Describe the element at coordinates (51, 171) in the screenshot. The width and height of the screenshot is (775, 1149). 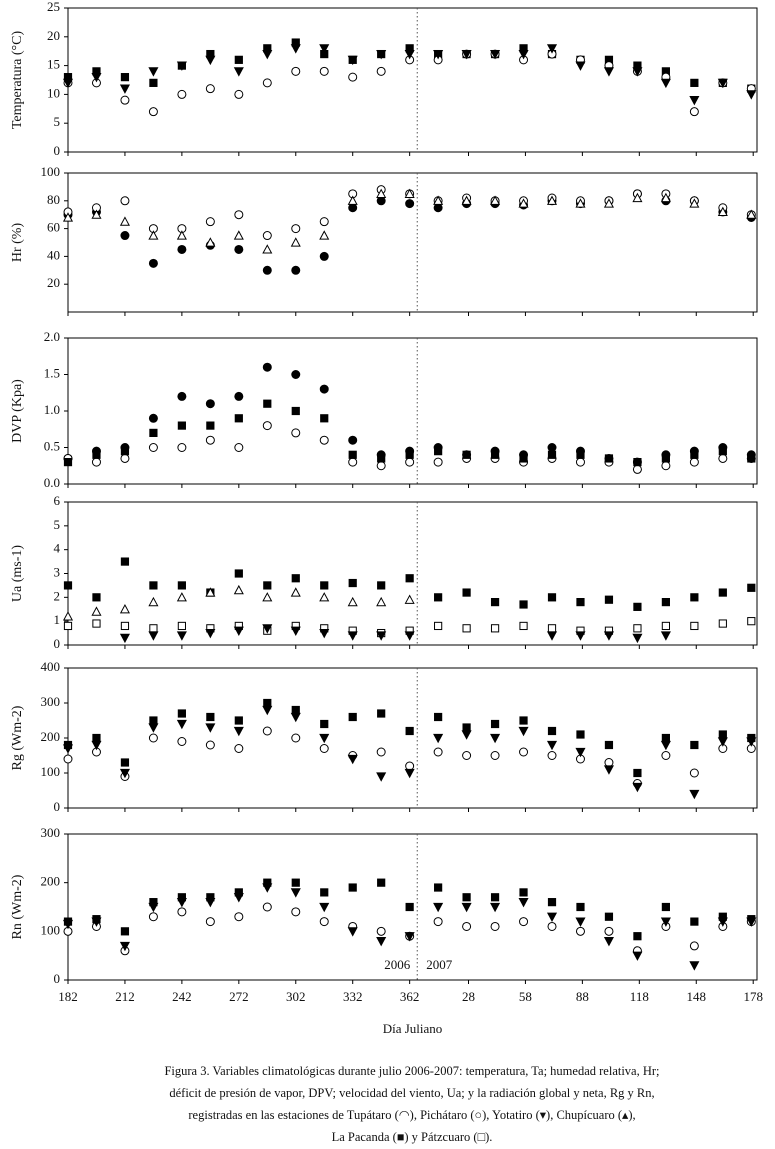
I see `y-tick-label: 100` at that location.